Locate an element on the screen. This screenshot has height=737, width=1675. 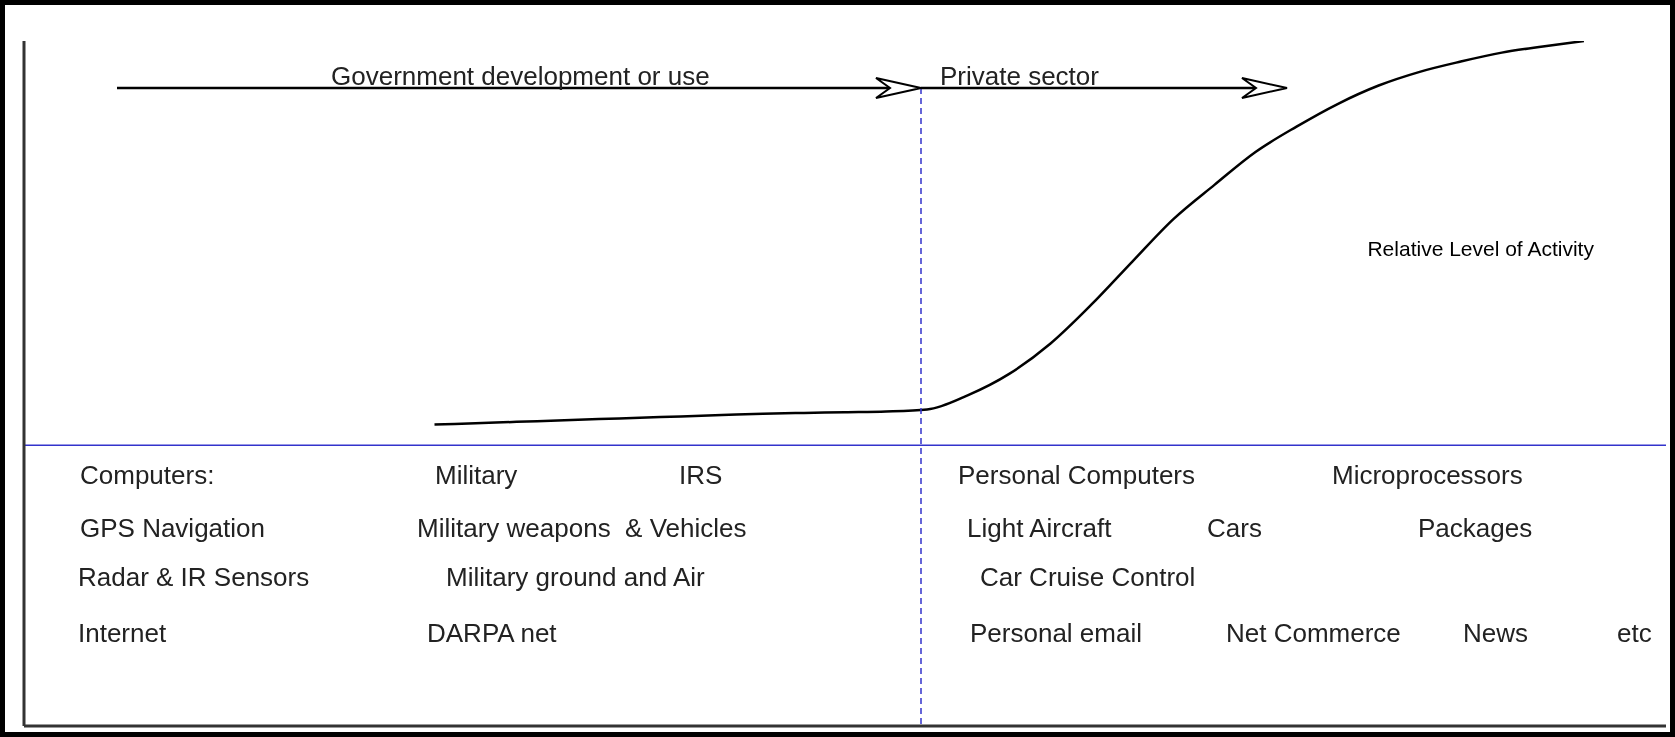
annotation: Private sector is located at coordinates (1020, 76).